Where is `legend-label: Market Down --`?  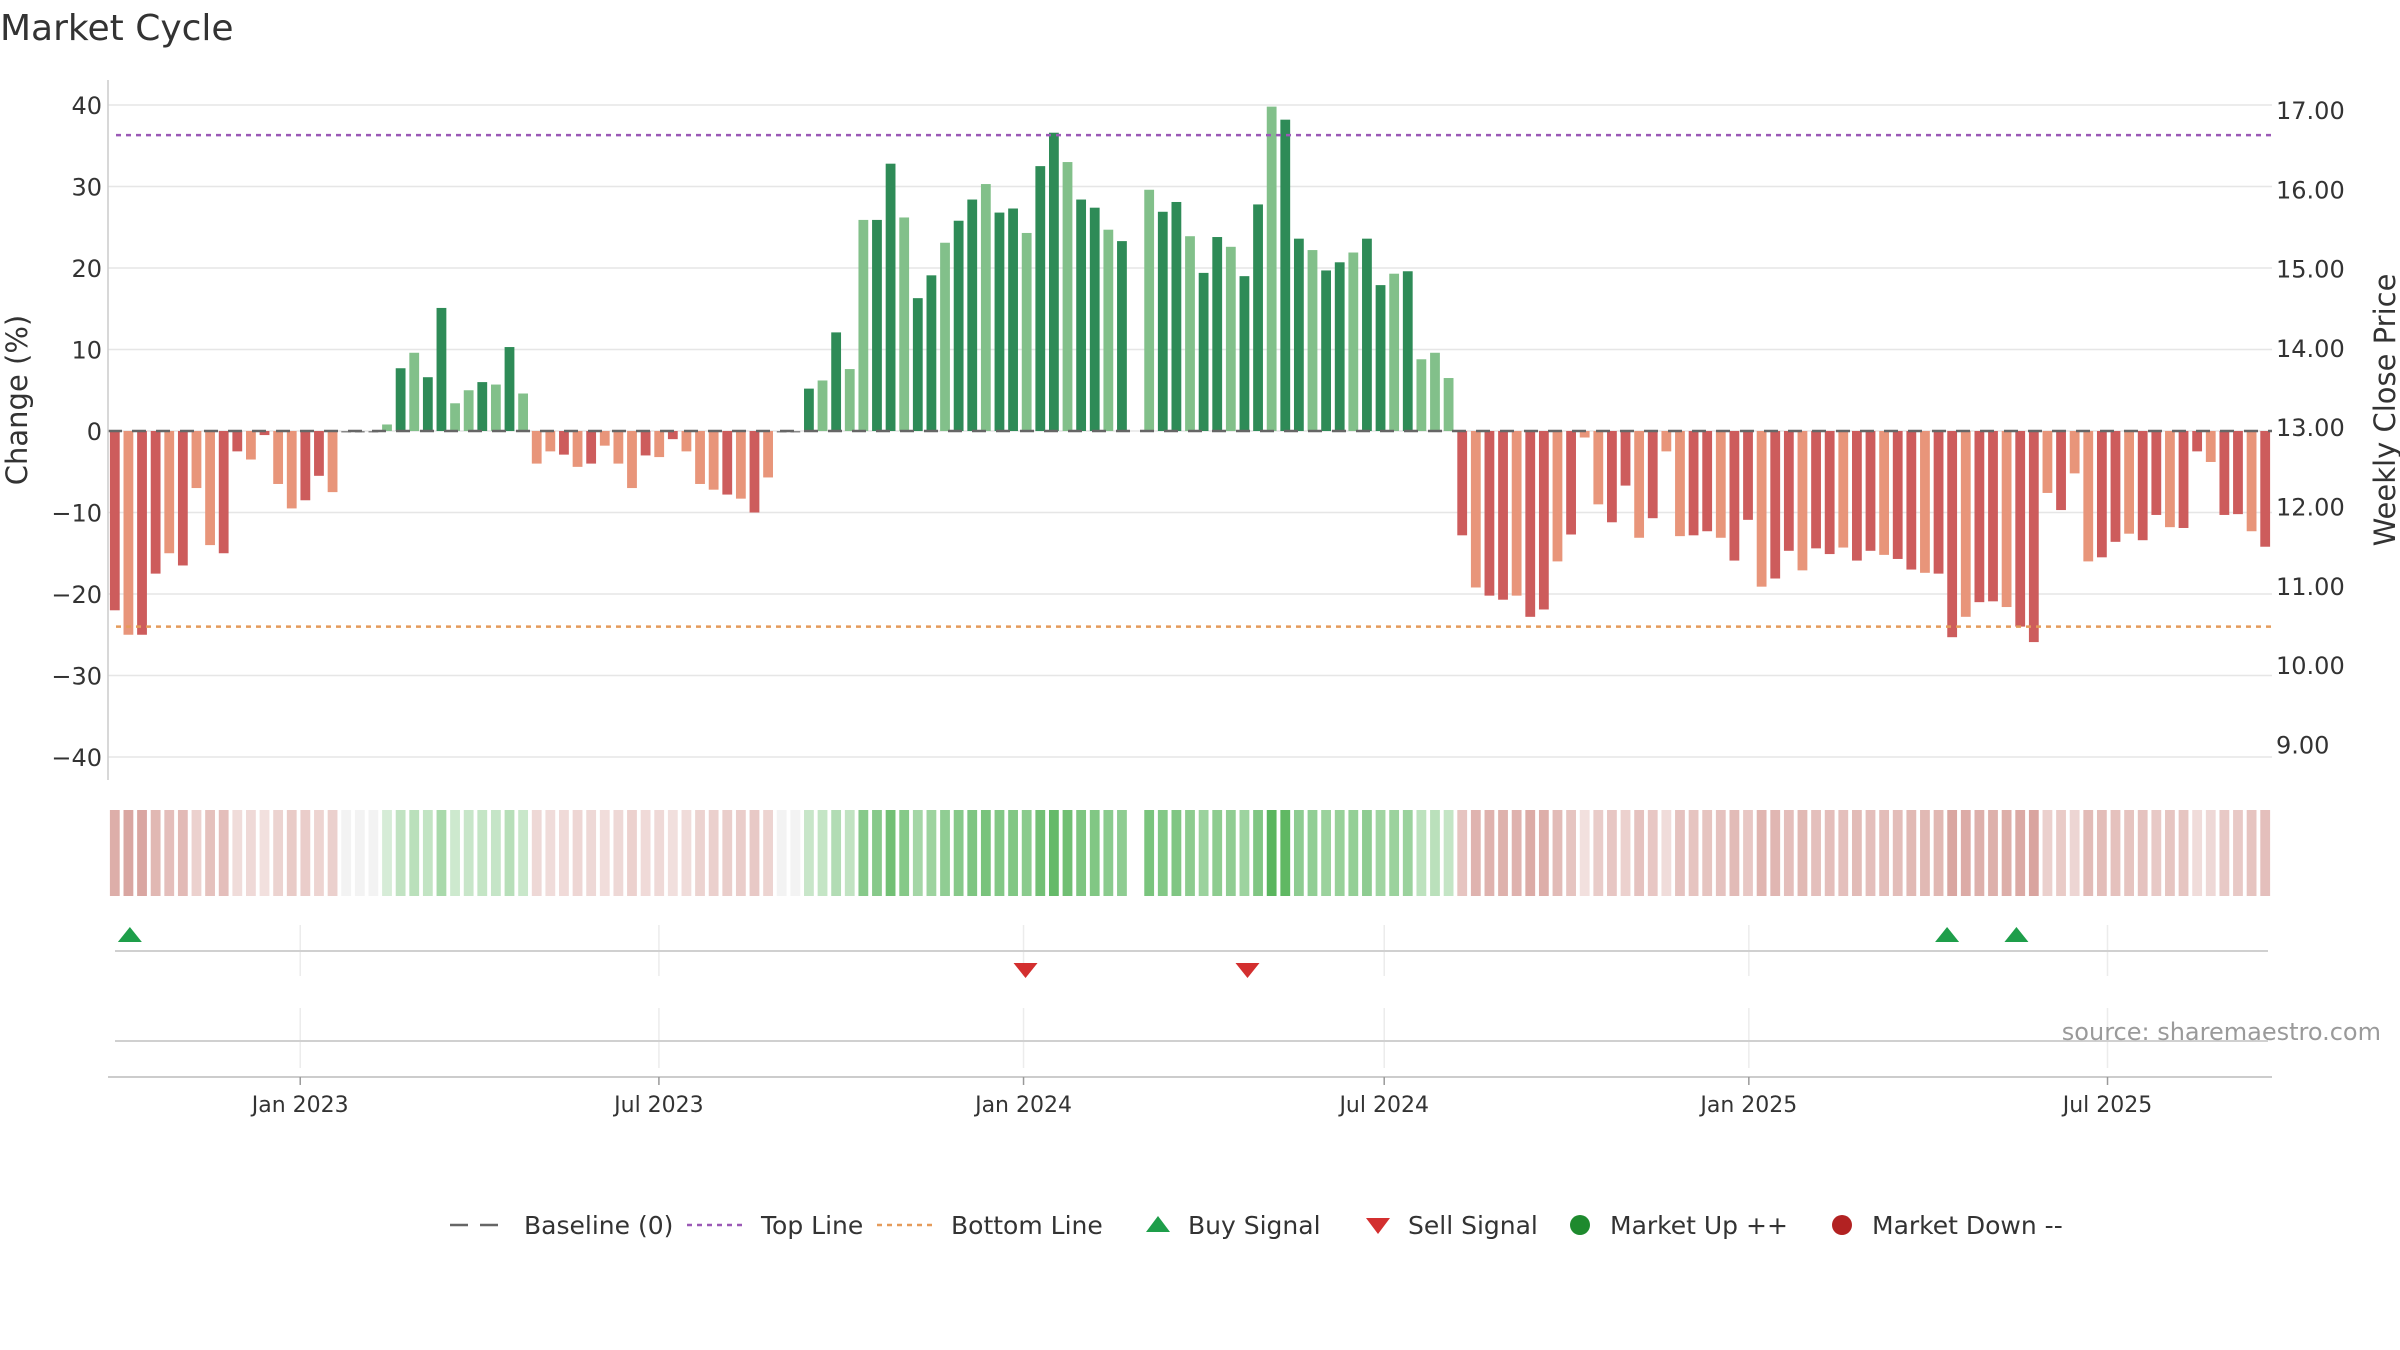 legend-label: Market Down -- is located at coordinates (1967, 1225).